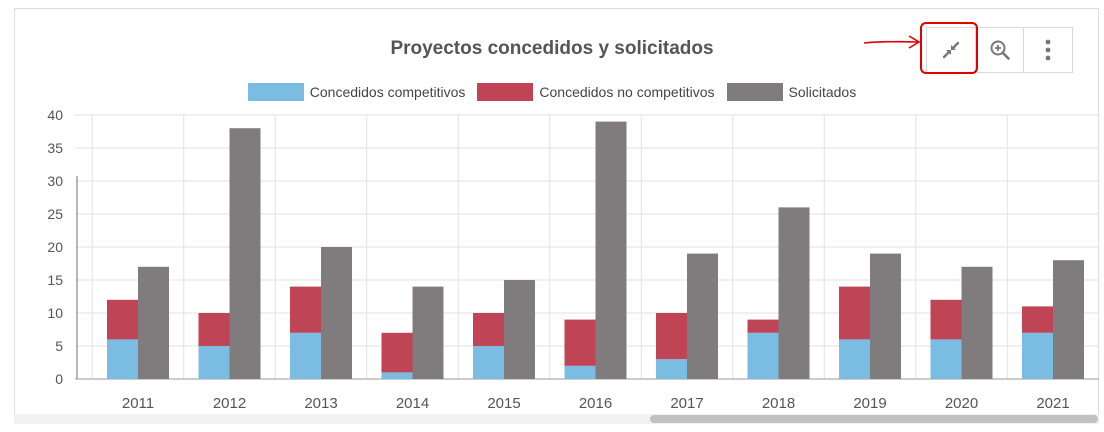 The height and width of the screenshot is (432, 1104). I want to click on y-tick-label: 15, so click(55, 280).